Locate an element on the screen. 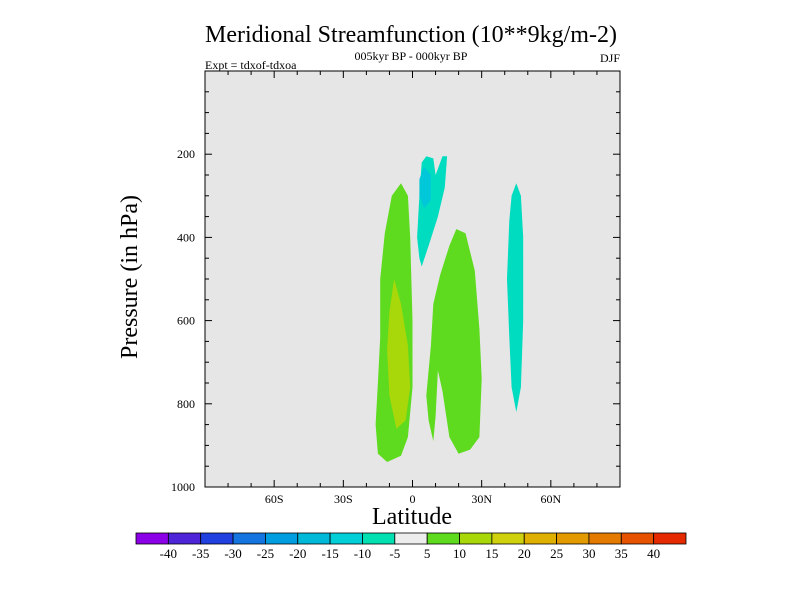  chart-subtitle: 005kyr BP - 000kyr BP is located at coordinates (411, 56).